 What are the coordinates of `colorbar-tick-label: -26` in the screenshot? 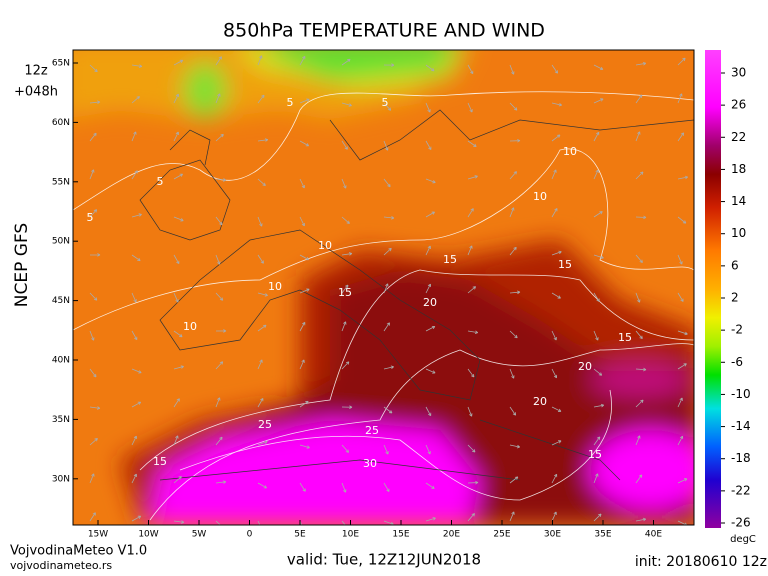 It's located at (741, 523).